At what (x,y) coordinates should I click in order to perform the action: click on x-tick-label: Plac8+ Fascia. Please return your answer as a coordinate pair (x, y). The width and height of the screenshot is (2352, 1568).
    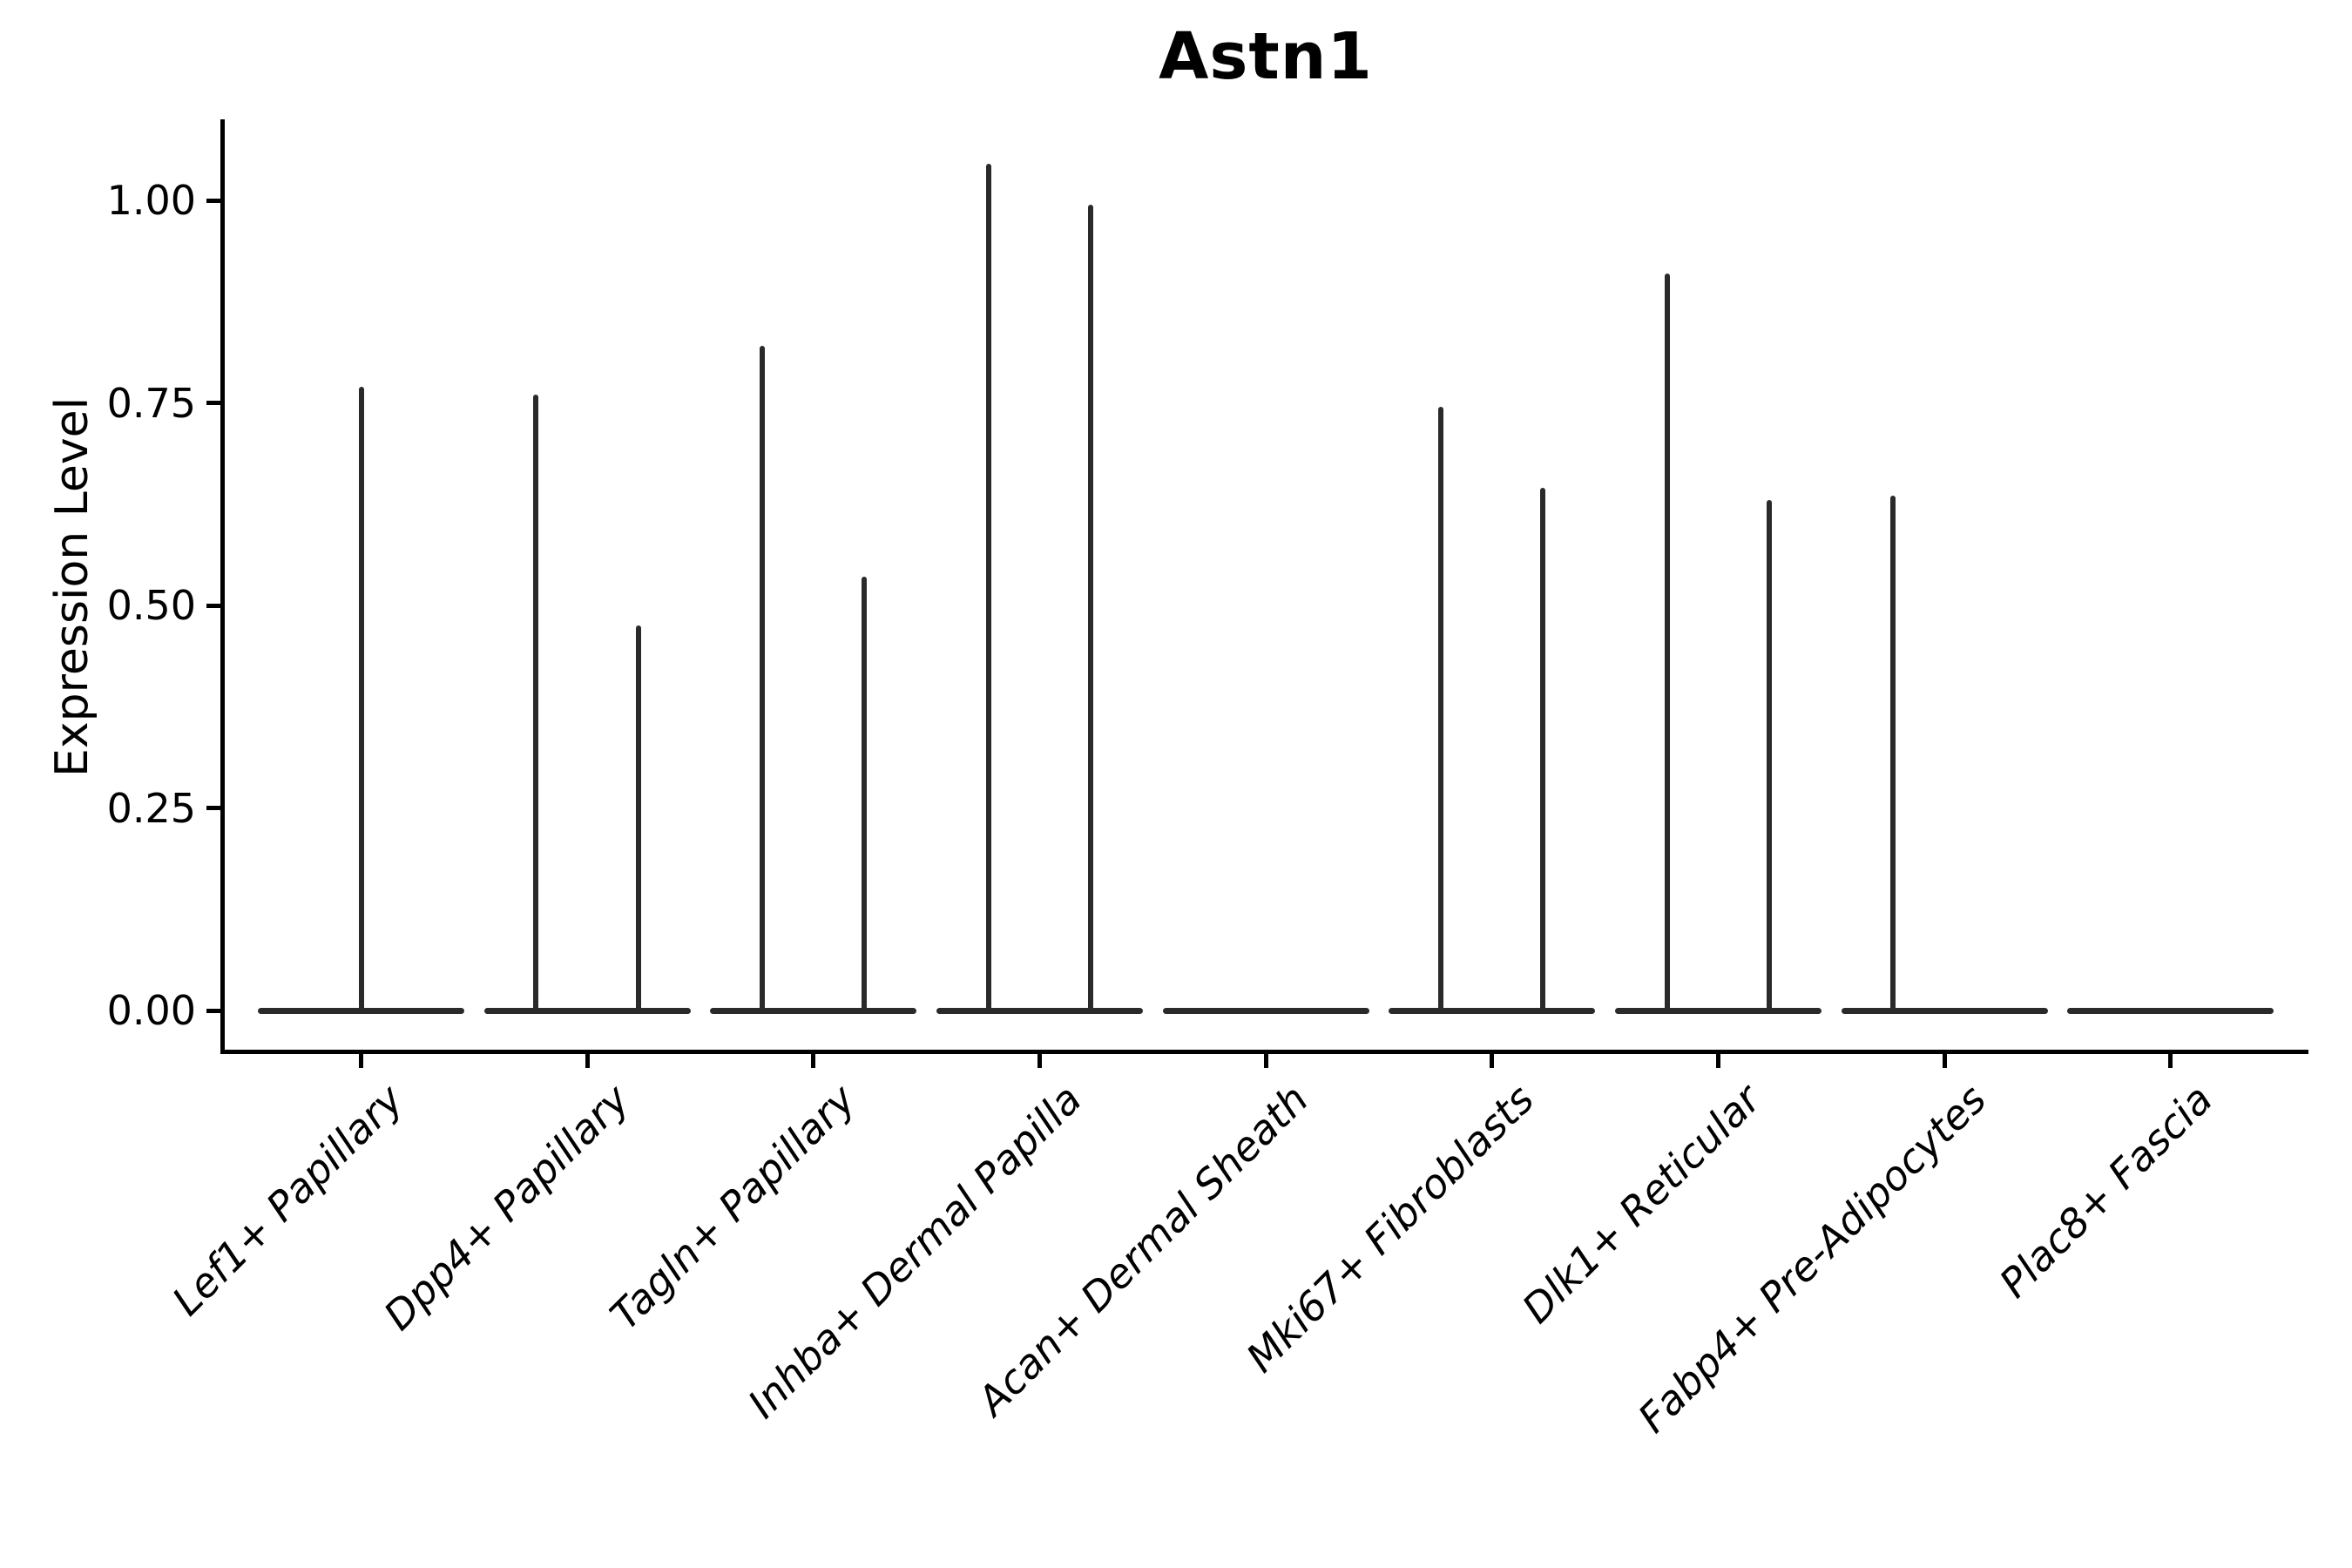
    Looking at the image, I should click on (2106, 1191).